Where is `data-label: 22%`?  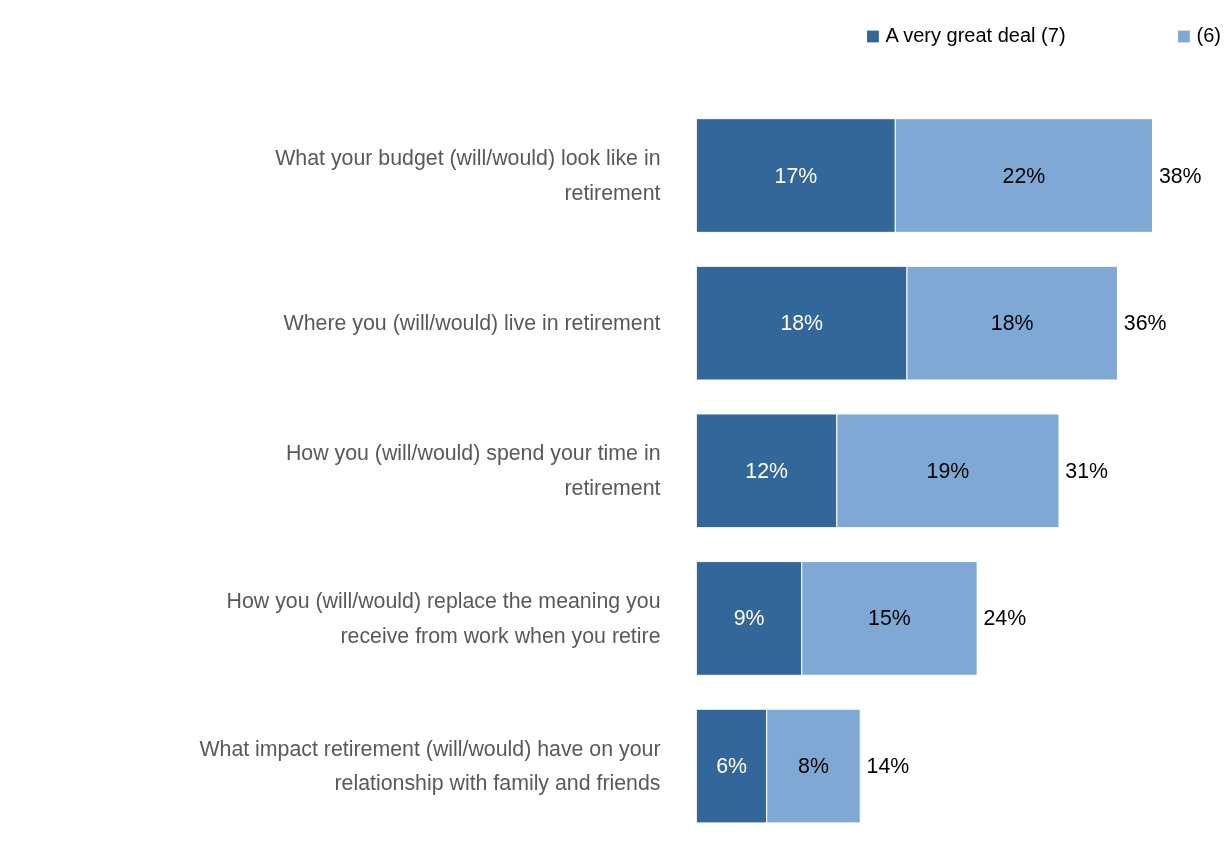
data-label: 22% is located at coordinates (1024, 175).